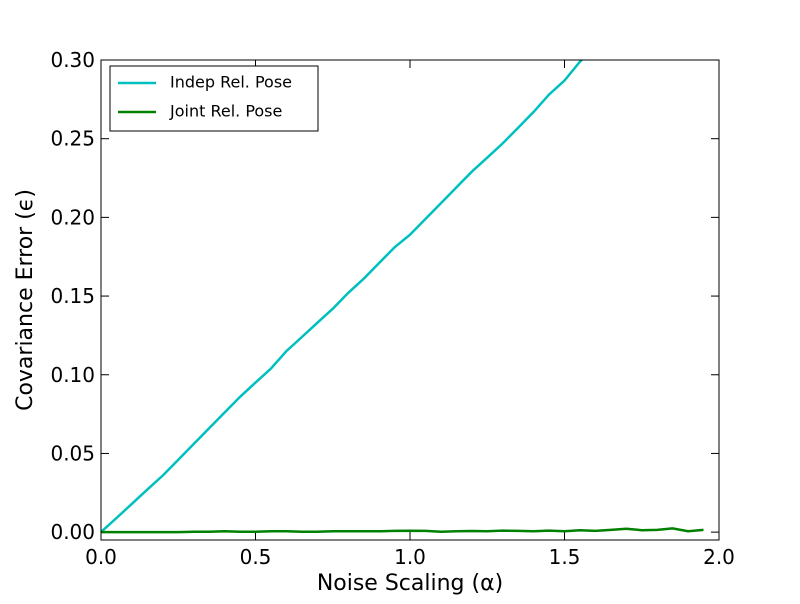  I want to click on x-tick-label: 0.5, so click(256, 557).